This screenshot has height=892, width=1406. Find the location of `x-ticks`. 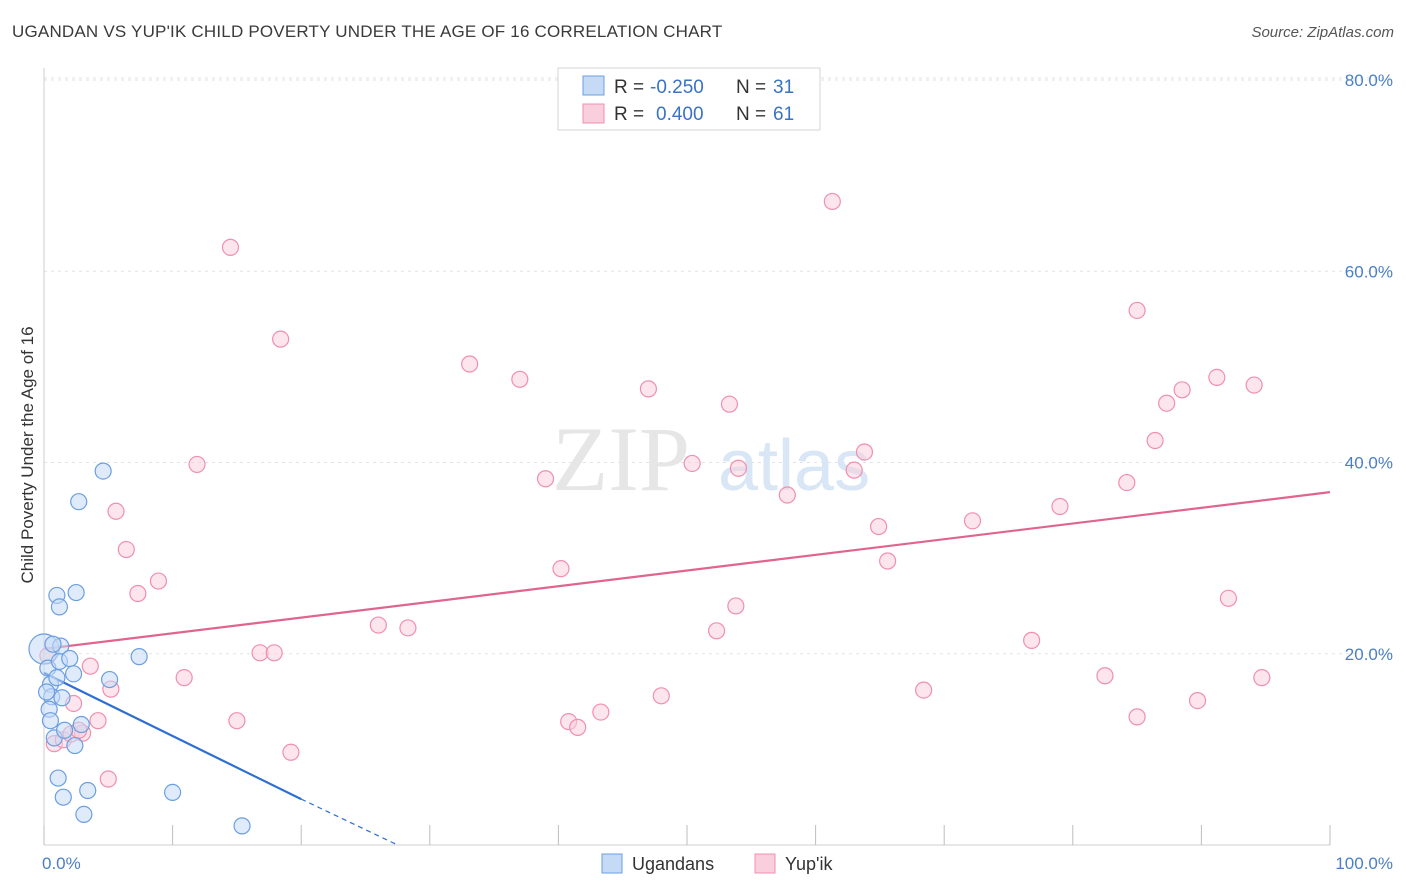

x-ticks is located at coordinates (687, 835).